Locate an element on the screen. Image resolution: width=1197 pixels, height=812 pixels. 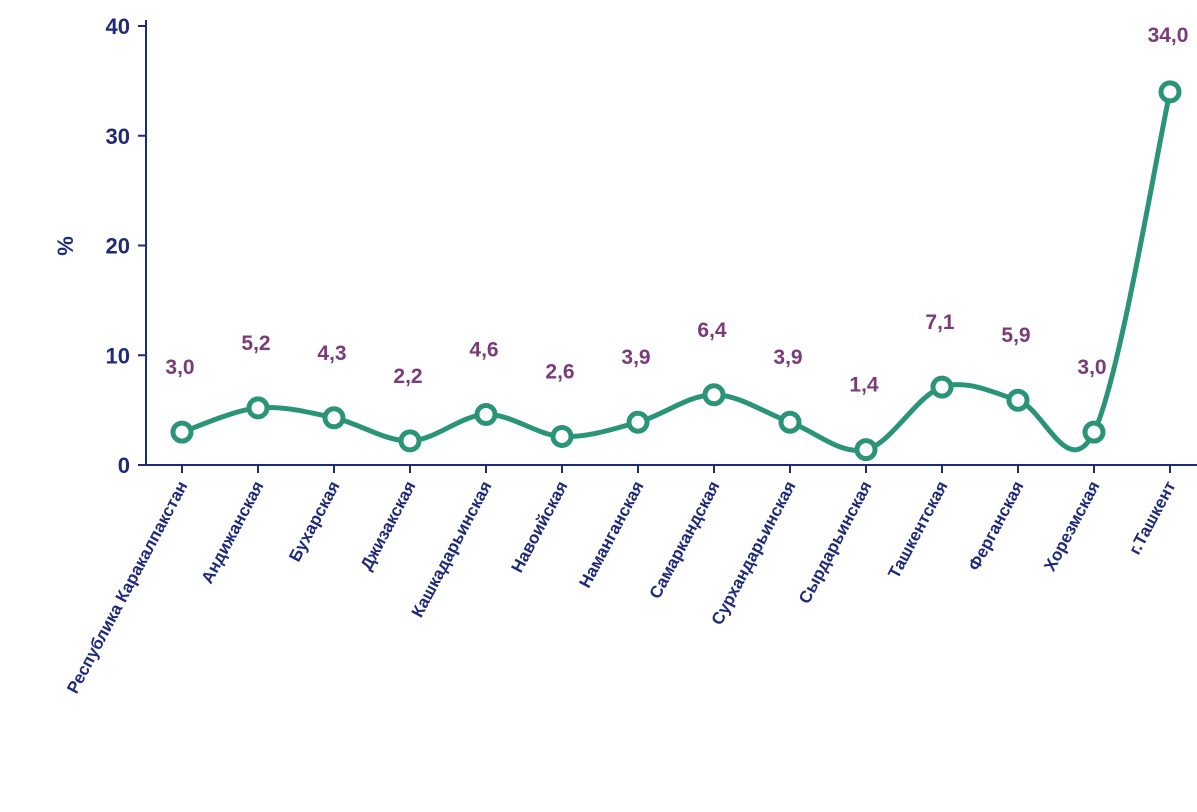
x-category-label: Самаркандская is located at coordinates (685, 540).